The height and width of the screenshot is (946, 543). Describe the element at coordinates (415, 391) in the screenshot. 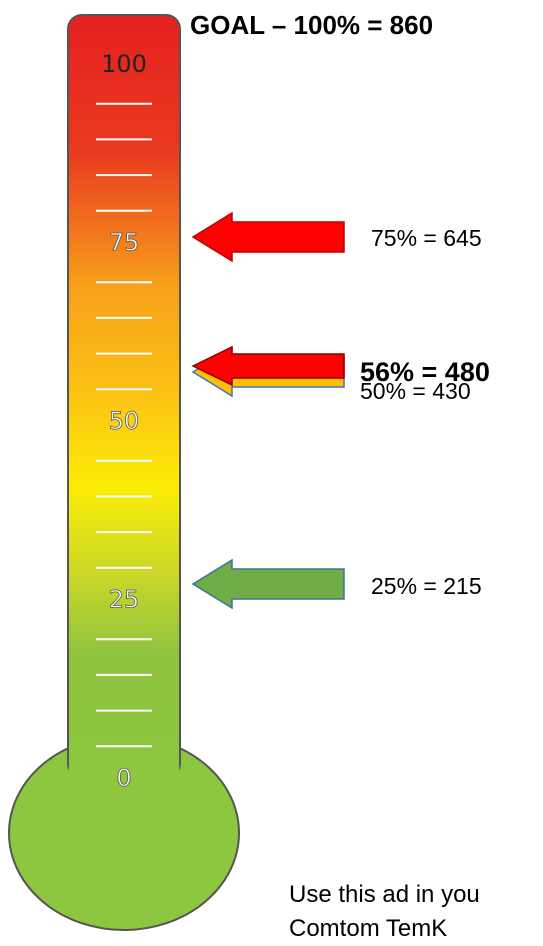

I see `marker-label-50: 50% = 430` at that location.